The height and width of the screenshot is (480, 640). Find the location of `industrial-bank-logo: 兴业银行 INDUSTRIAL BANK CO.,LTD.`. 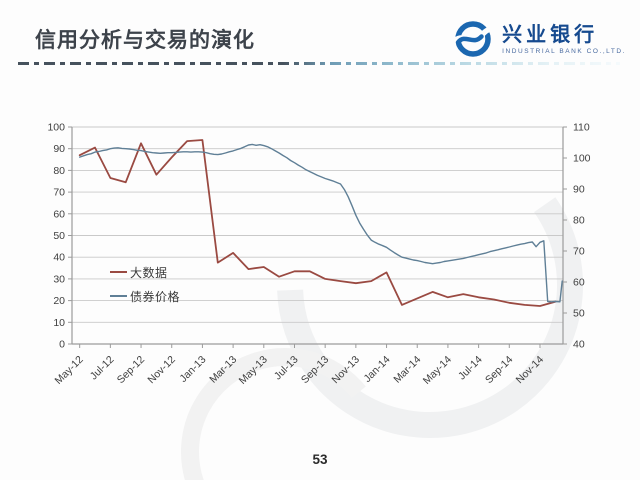

industrial-bank-logo: 兴业银行 INDUSTRIAL BANK CO.,LTD. is located at coordinates (538, 39).